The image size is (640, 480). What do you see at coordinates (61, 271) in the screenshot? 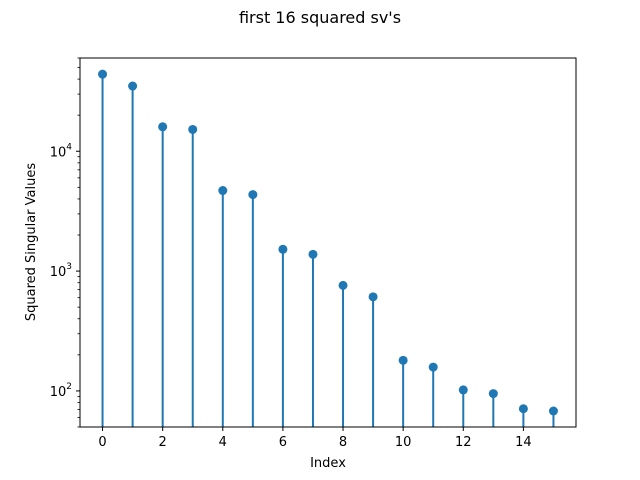
I see `y-tick-label: 10³` at bounding box center [61, 271].